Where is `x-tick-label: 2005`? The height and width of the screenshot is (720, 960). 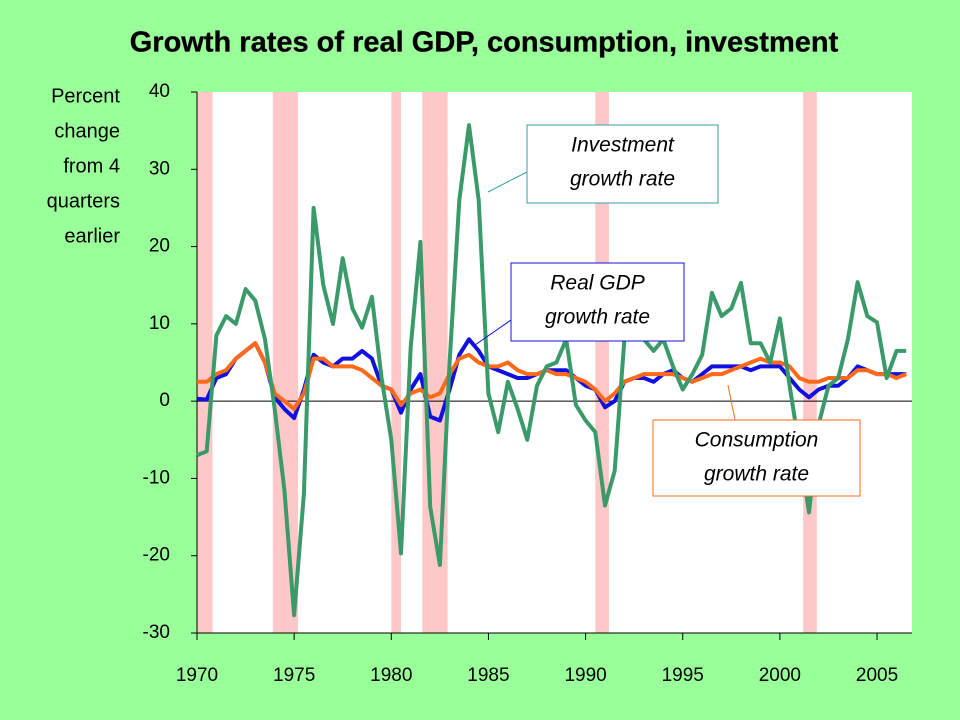
x-tick-label: 2005 is located at coordinates (877, 675).